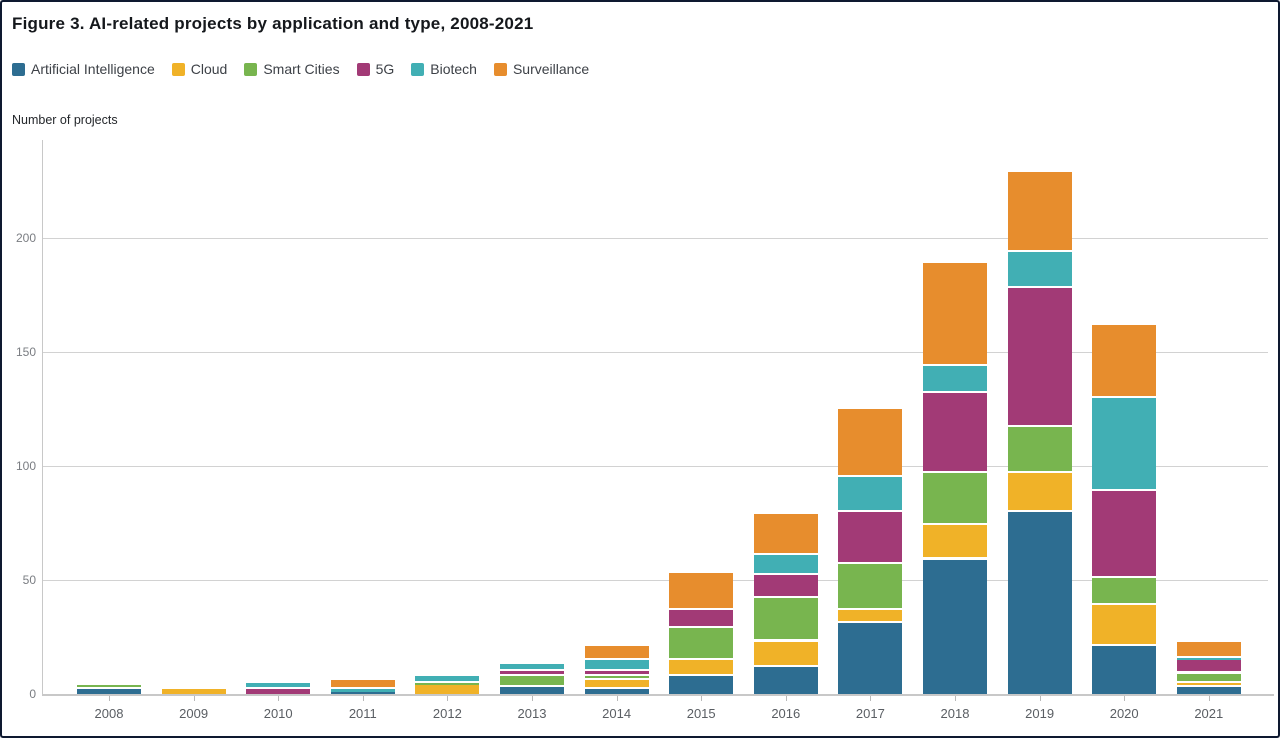 This screenshot has height=738, width=1280. I want to click on bar-segment-5g-2018, so click(955, 433).